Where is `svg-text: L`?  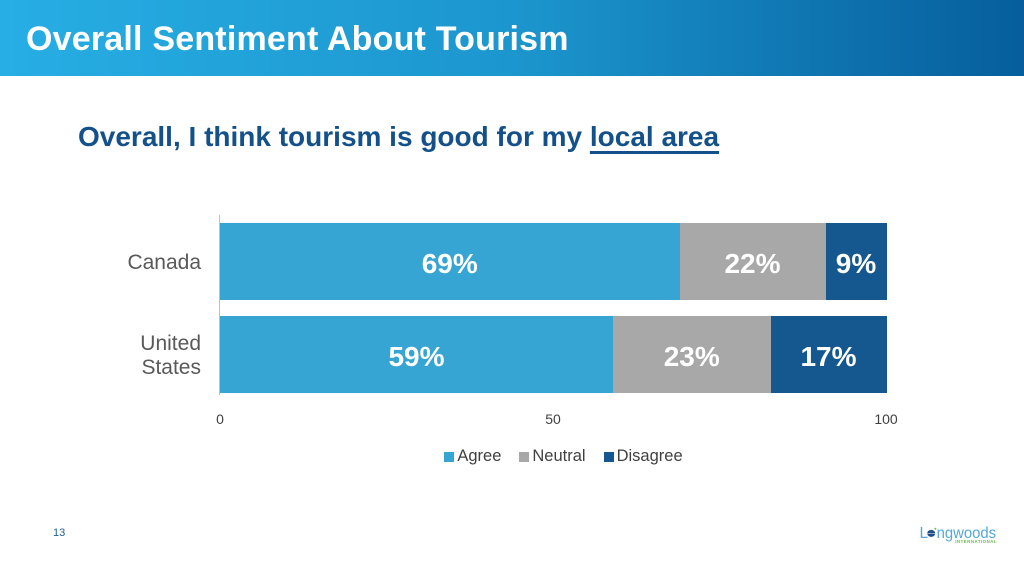 svg-text: L is located at coordinates (924, 533).